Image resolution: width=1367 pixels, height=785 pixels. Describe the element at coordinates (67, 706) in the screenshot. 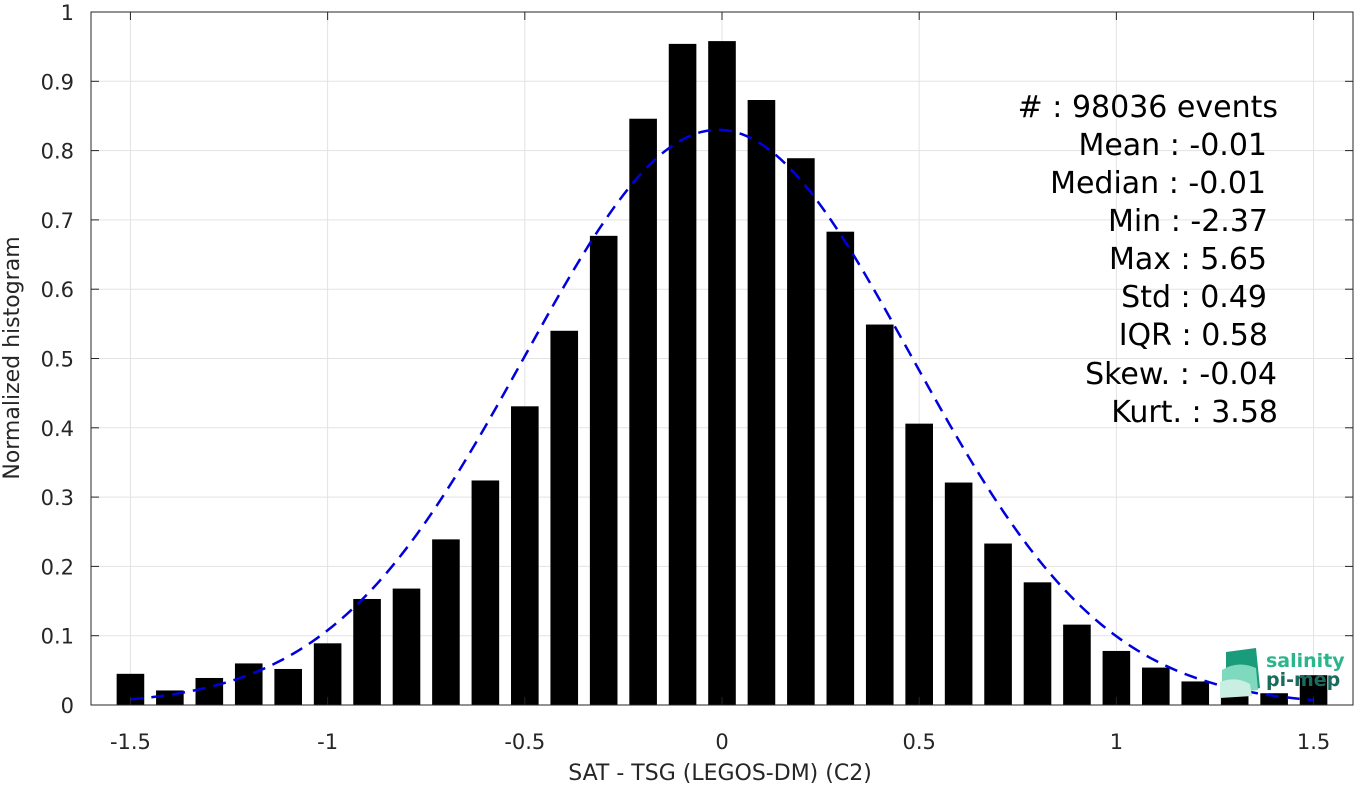

I see `y-tick-label: 0` at that location.